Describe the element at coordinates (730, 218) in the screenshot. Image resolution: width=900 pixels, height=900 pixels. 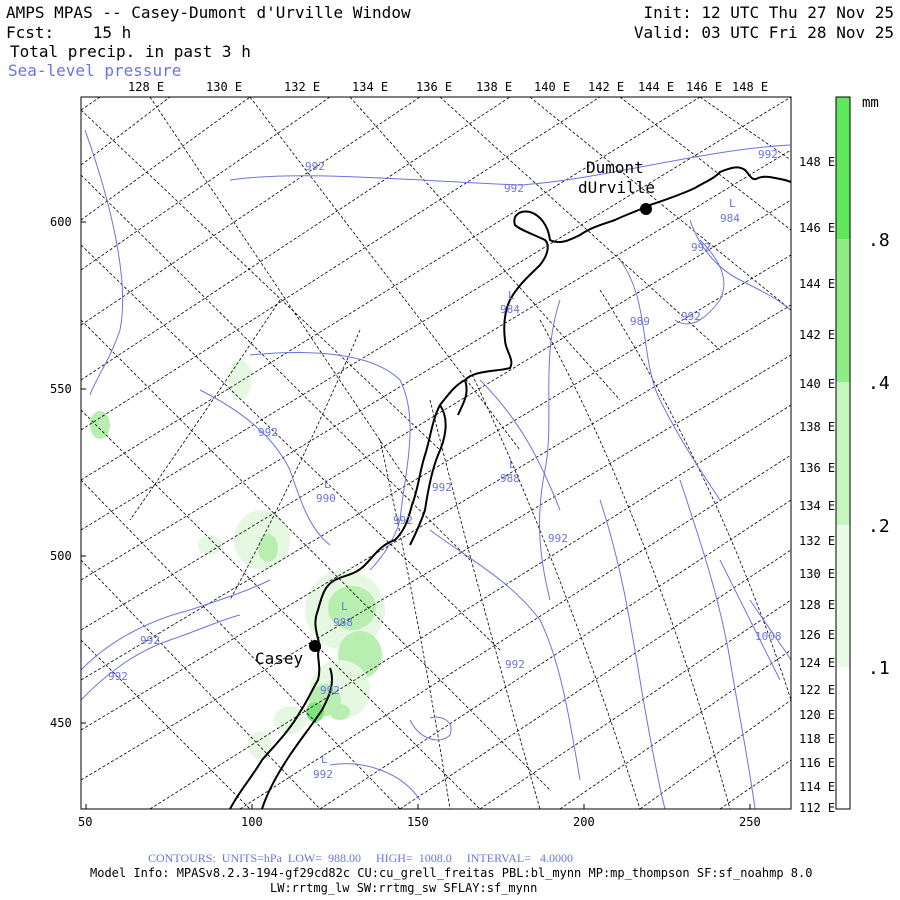
I see `contour-label: 984` at that location.